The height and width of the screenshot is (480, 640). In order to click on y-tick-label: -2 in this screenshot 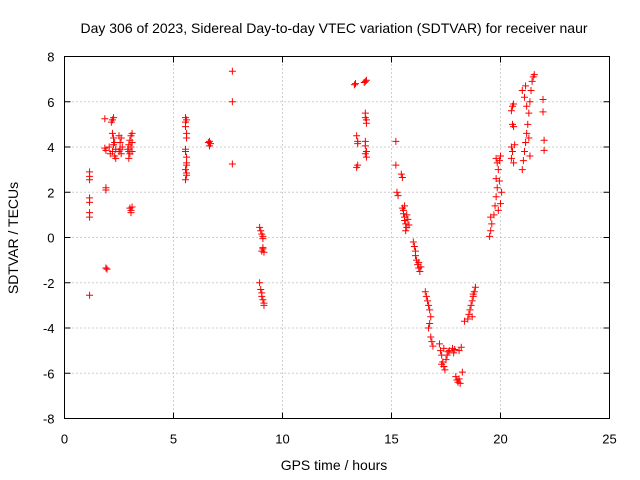, I will do `click(49, 283)`.